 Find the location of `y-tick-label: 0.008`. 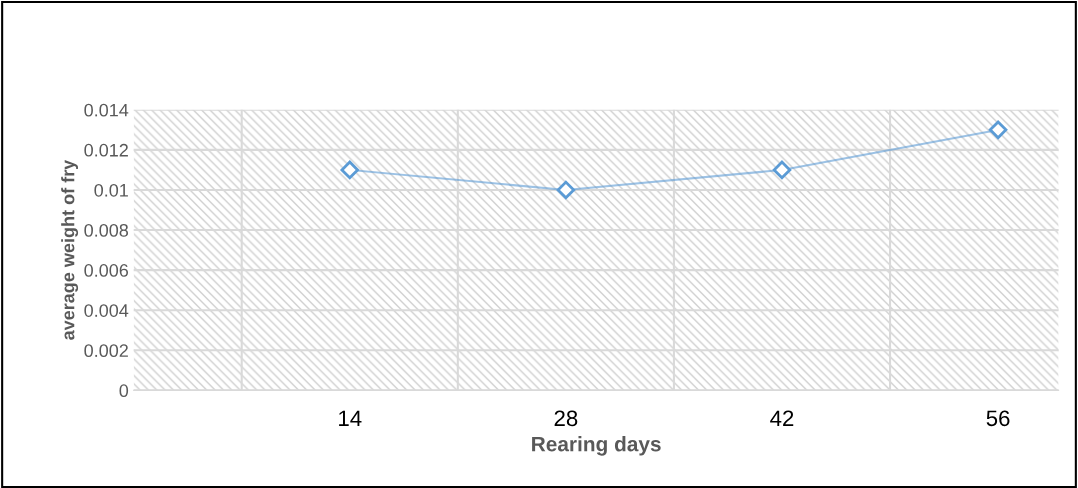

y-tick-label: 0.008 is located at coordinates (106, 230).